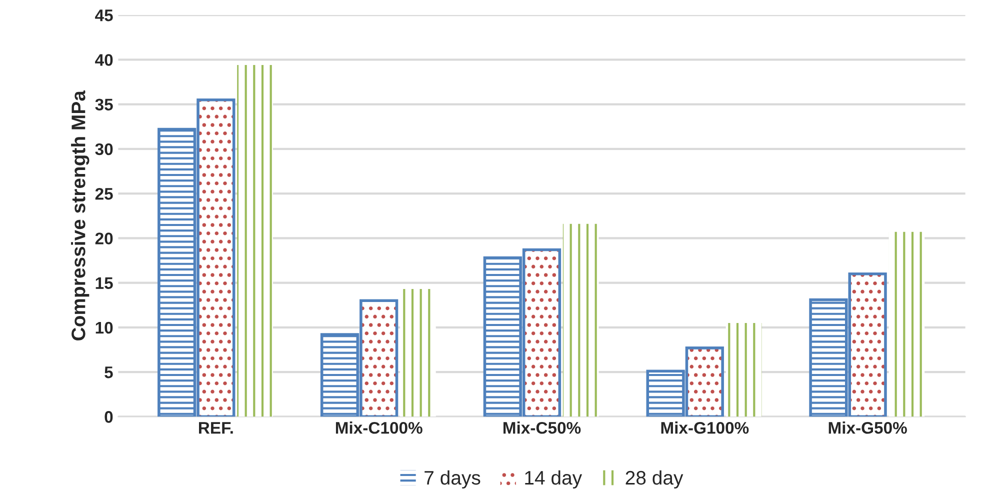 The height and width of the screenshot is (502, 985). What do you see at coordinates (104, 194) in the screenshot?
I see `y-tick-label: 25` at bounding box center [104, 194].